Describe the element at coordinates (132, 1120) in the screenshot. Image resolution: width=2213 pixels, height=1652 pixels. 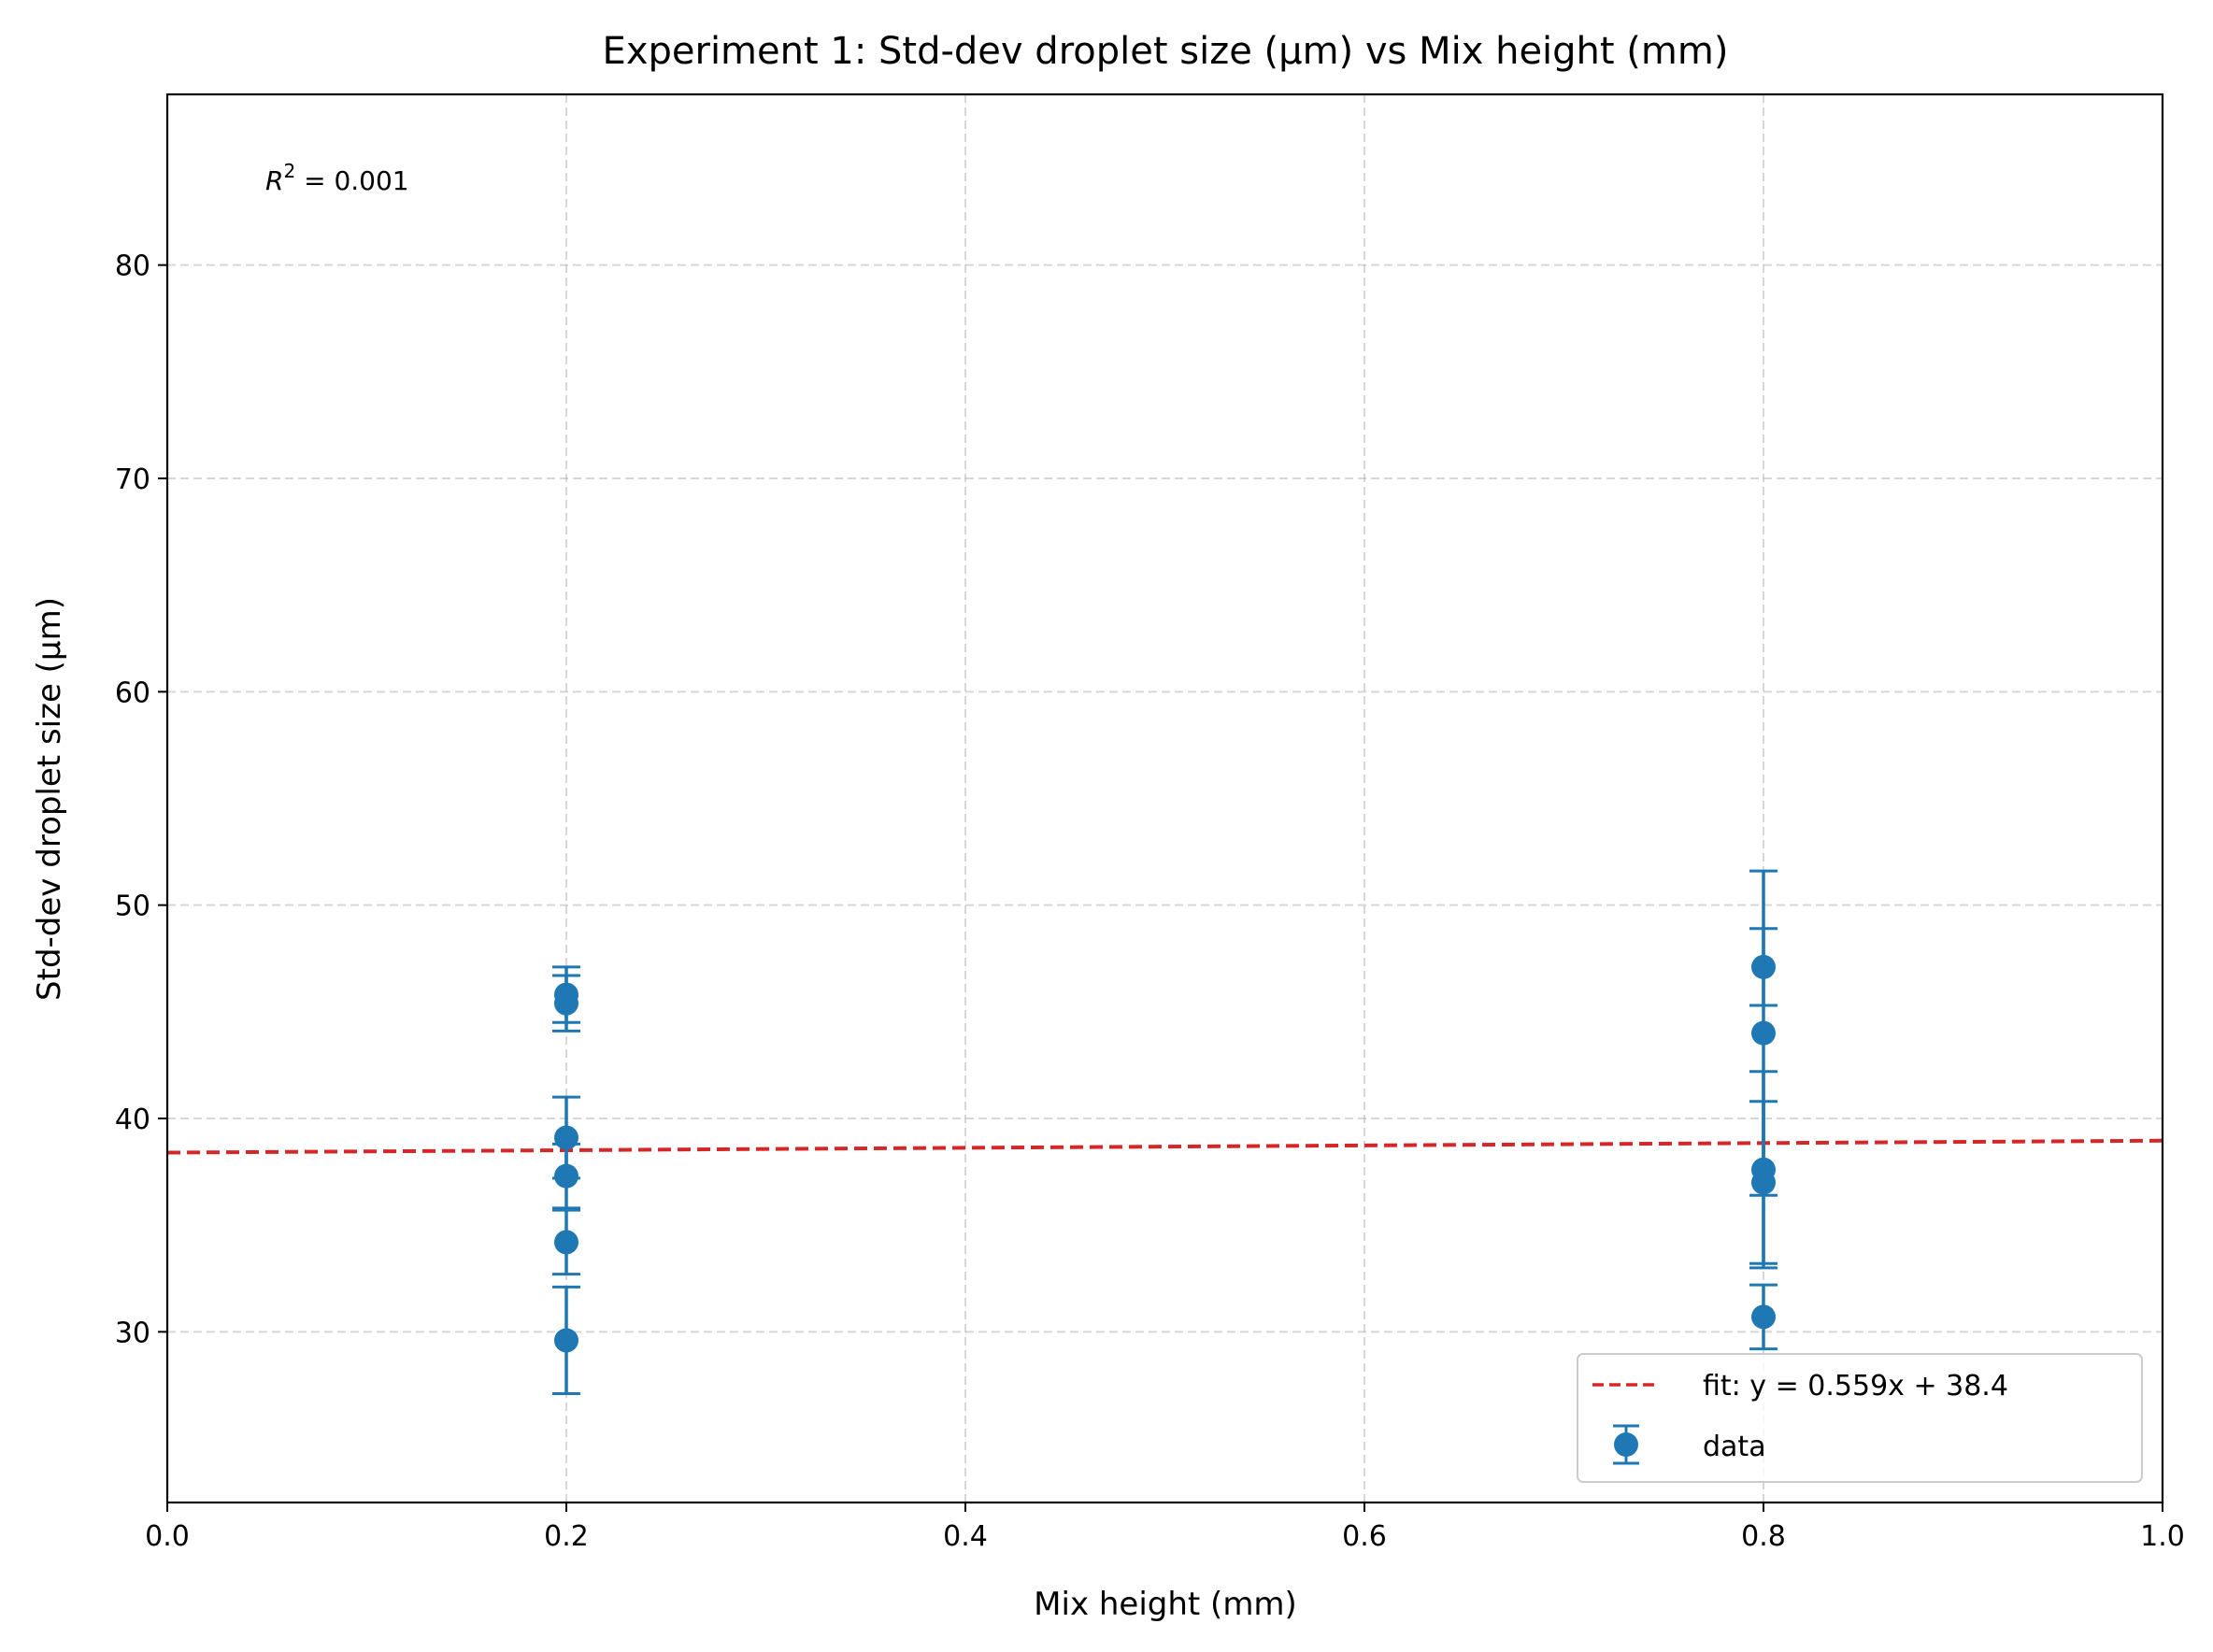
I see `y-tick-label: 40` at that location.